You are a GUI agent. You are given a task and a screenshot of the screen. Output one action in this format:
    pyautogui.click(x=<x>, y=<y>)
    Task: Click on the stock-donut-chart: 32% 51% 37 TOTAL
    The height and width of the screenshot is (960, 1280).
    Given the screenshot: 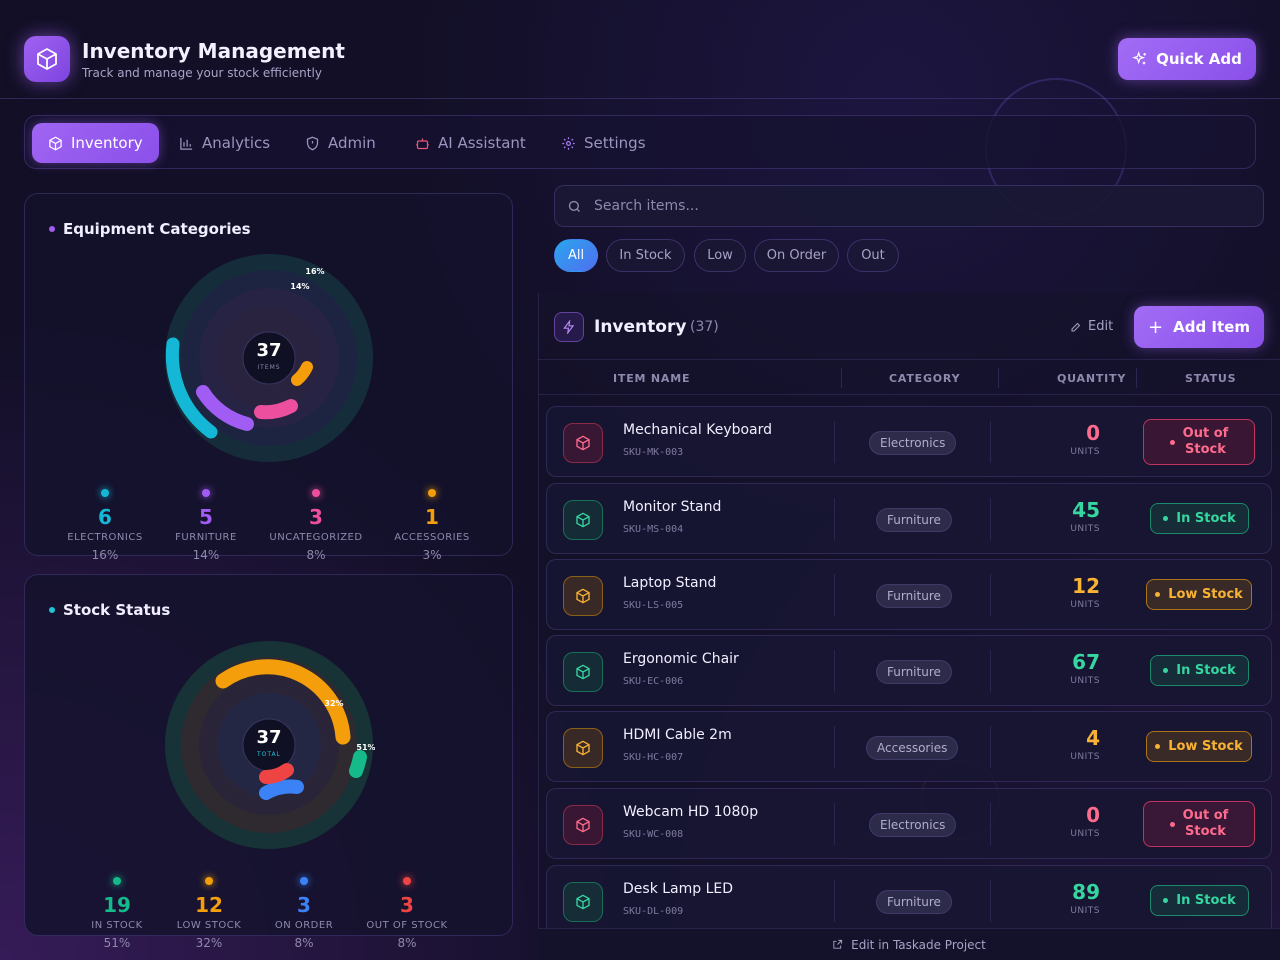 What is the action you would take?
    pyautogui.click(x=270, y=745)
    